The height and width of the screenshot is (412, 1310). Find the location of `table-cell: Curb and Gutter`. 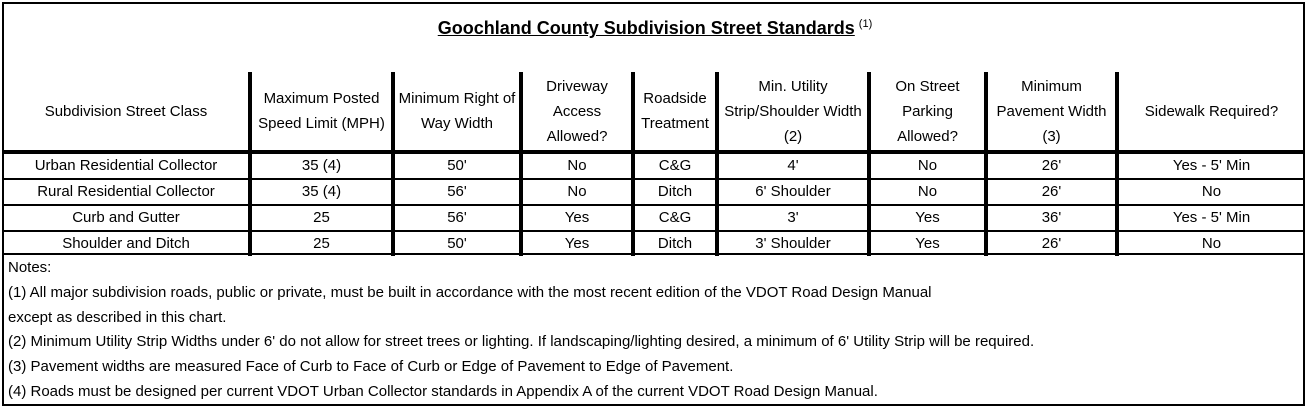

table-cell: Curb and Gutter is located at coordinates (127, 218).